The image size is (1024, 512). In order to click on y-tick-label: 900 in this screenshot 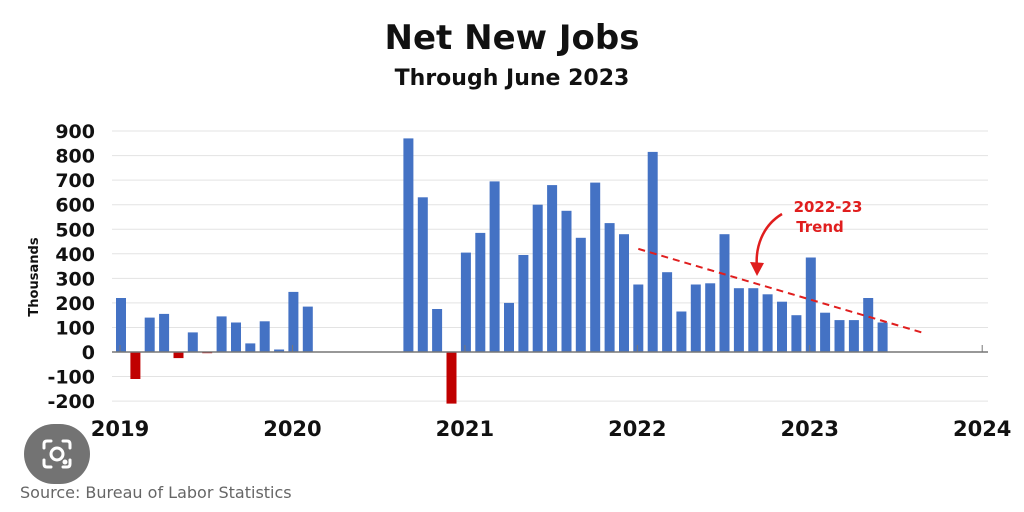, I will do `click(75, 132)`.